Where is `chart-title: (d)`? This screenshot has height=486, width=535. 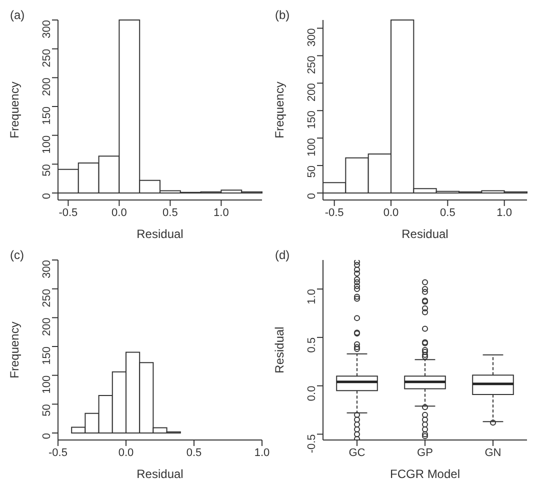
chart-title: (d) is located at coordinates (282, 255).